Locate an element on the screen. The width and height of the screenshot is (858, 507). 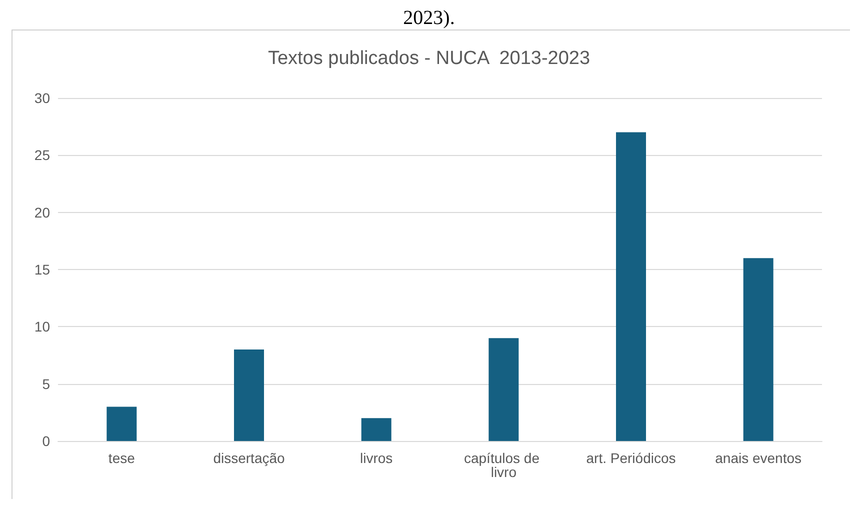
x-tick-label: livros is located at coordinates (376, 458).